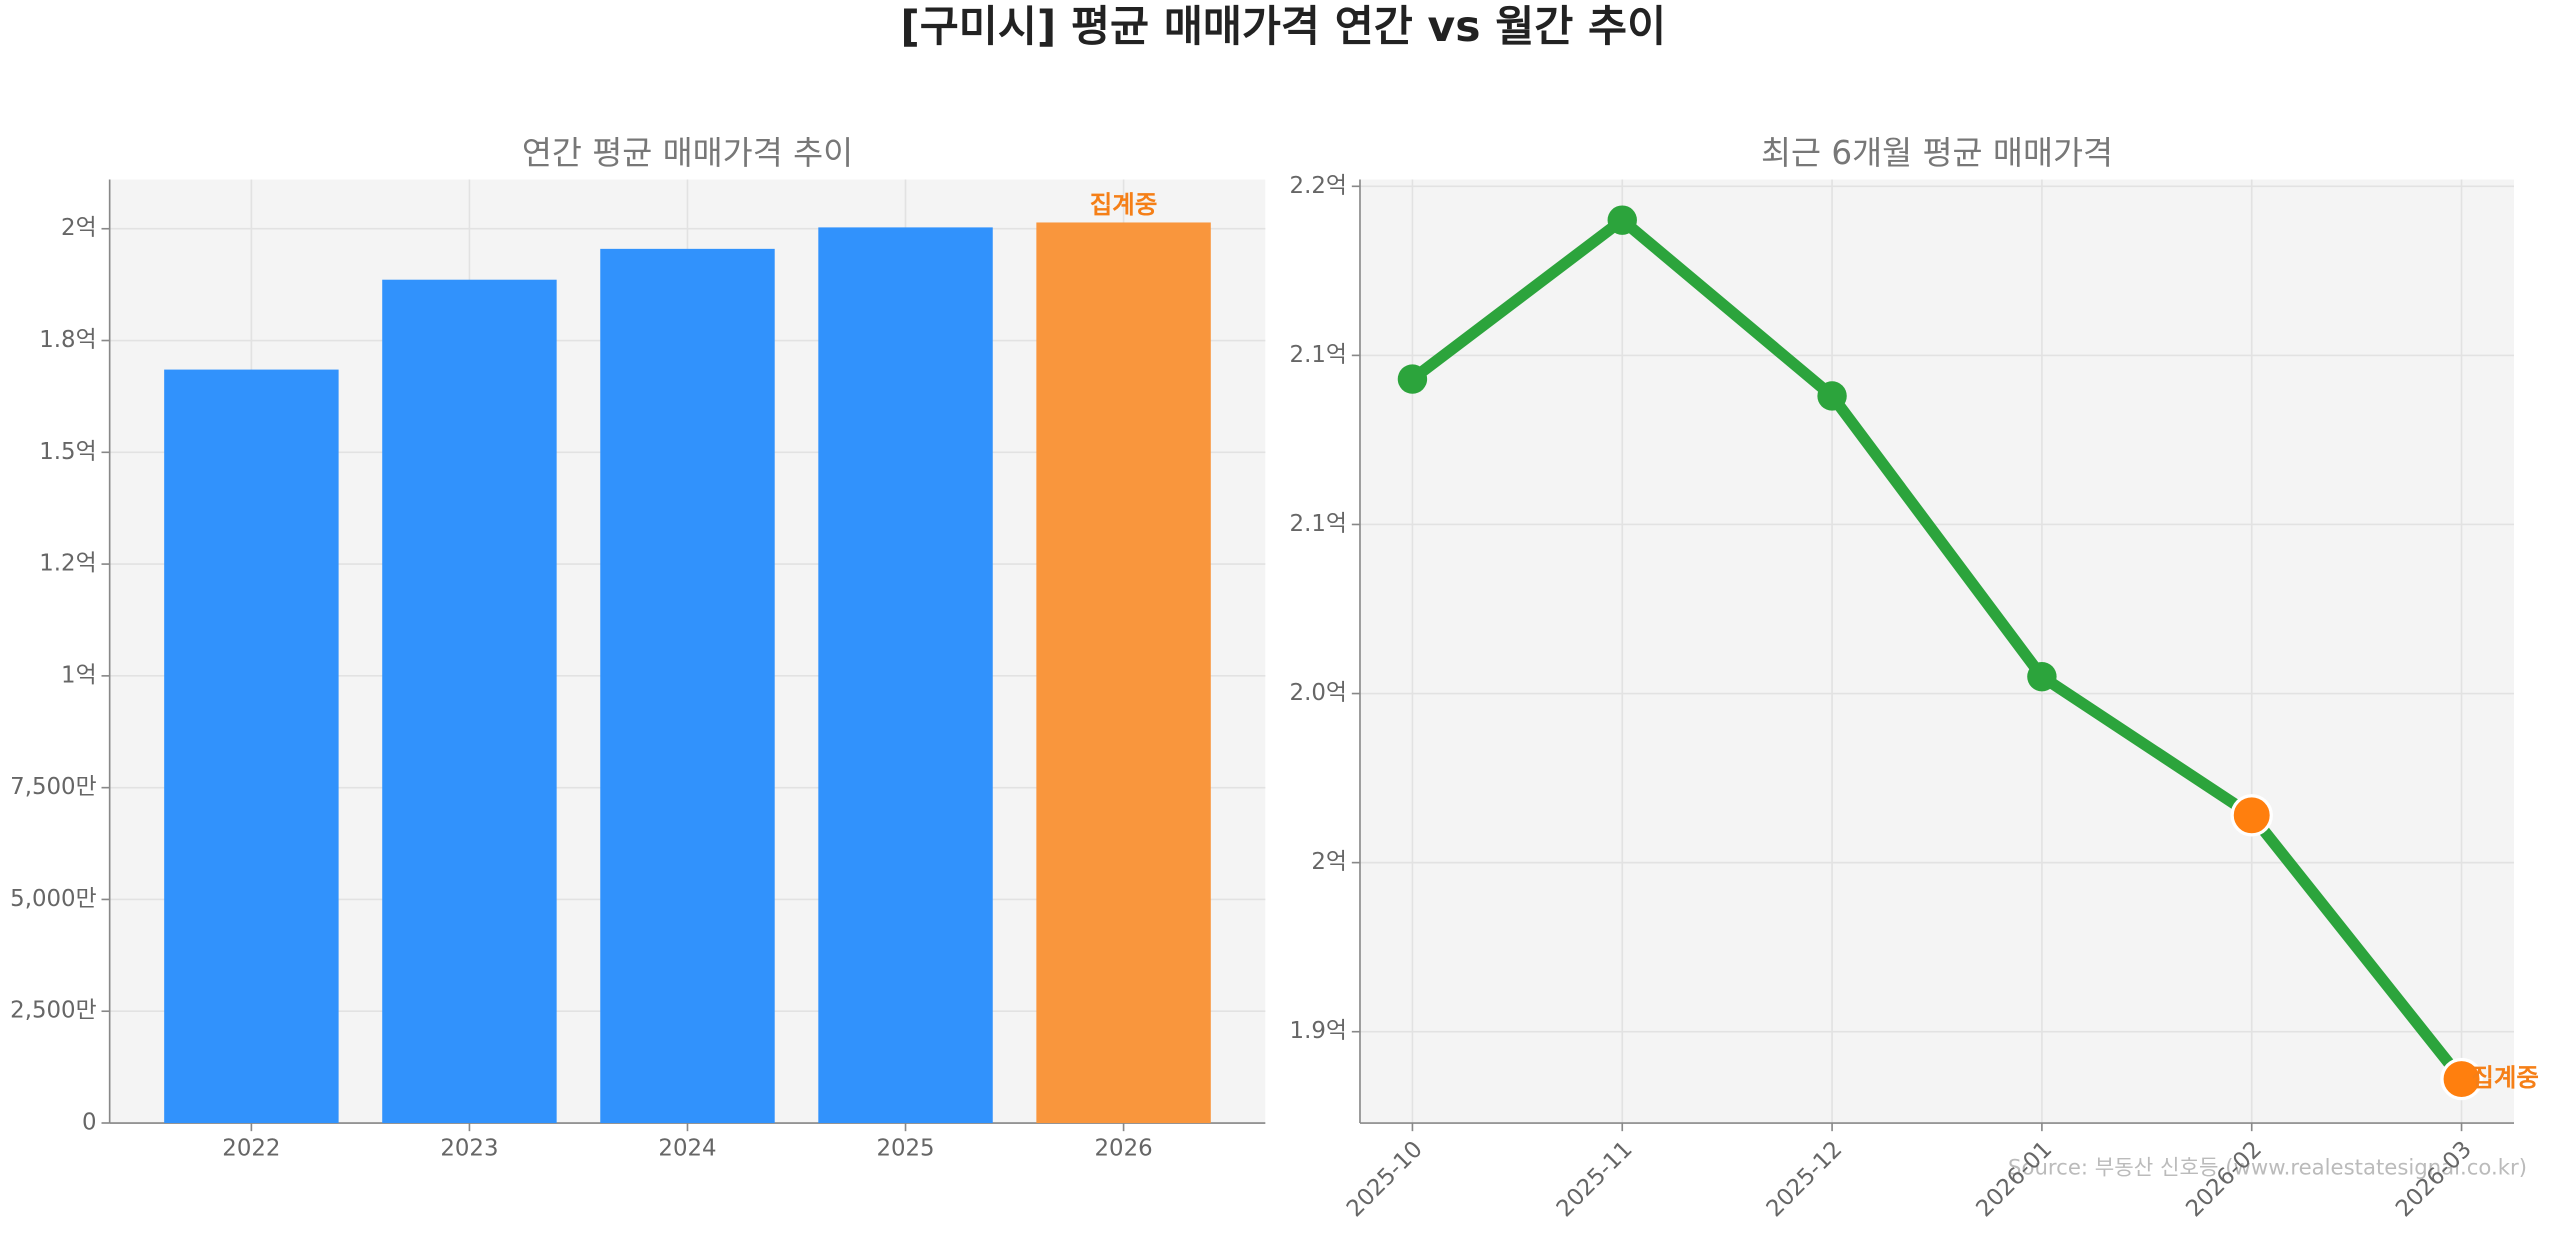 This screenshot has width=2560, height=1234. What do you see at coordinates (1283, 27) in the screenshot?
I see `figure-title: [구미시] 평균 매매가격 연간 vs 월간 추이` at bounding box center [1283, 27].